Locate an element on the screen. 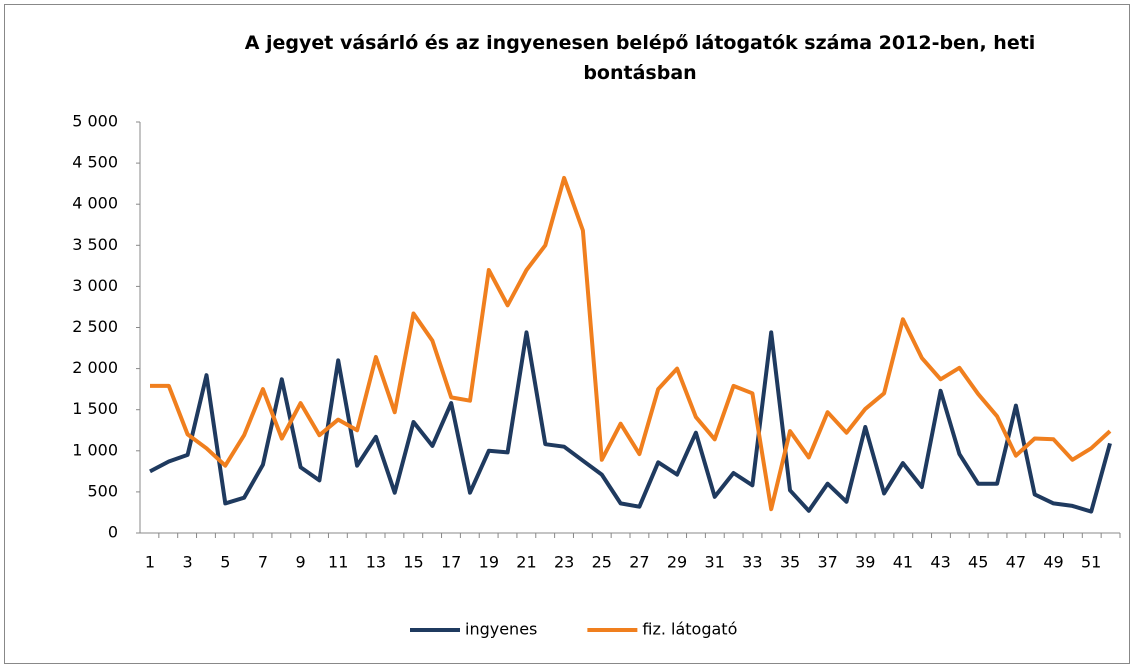 The width and height of the screenshot is (1136, 664). x-tick-label: 15 is located at coordinates (413, 562).